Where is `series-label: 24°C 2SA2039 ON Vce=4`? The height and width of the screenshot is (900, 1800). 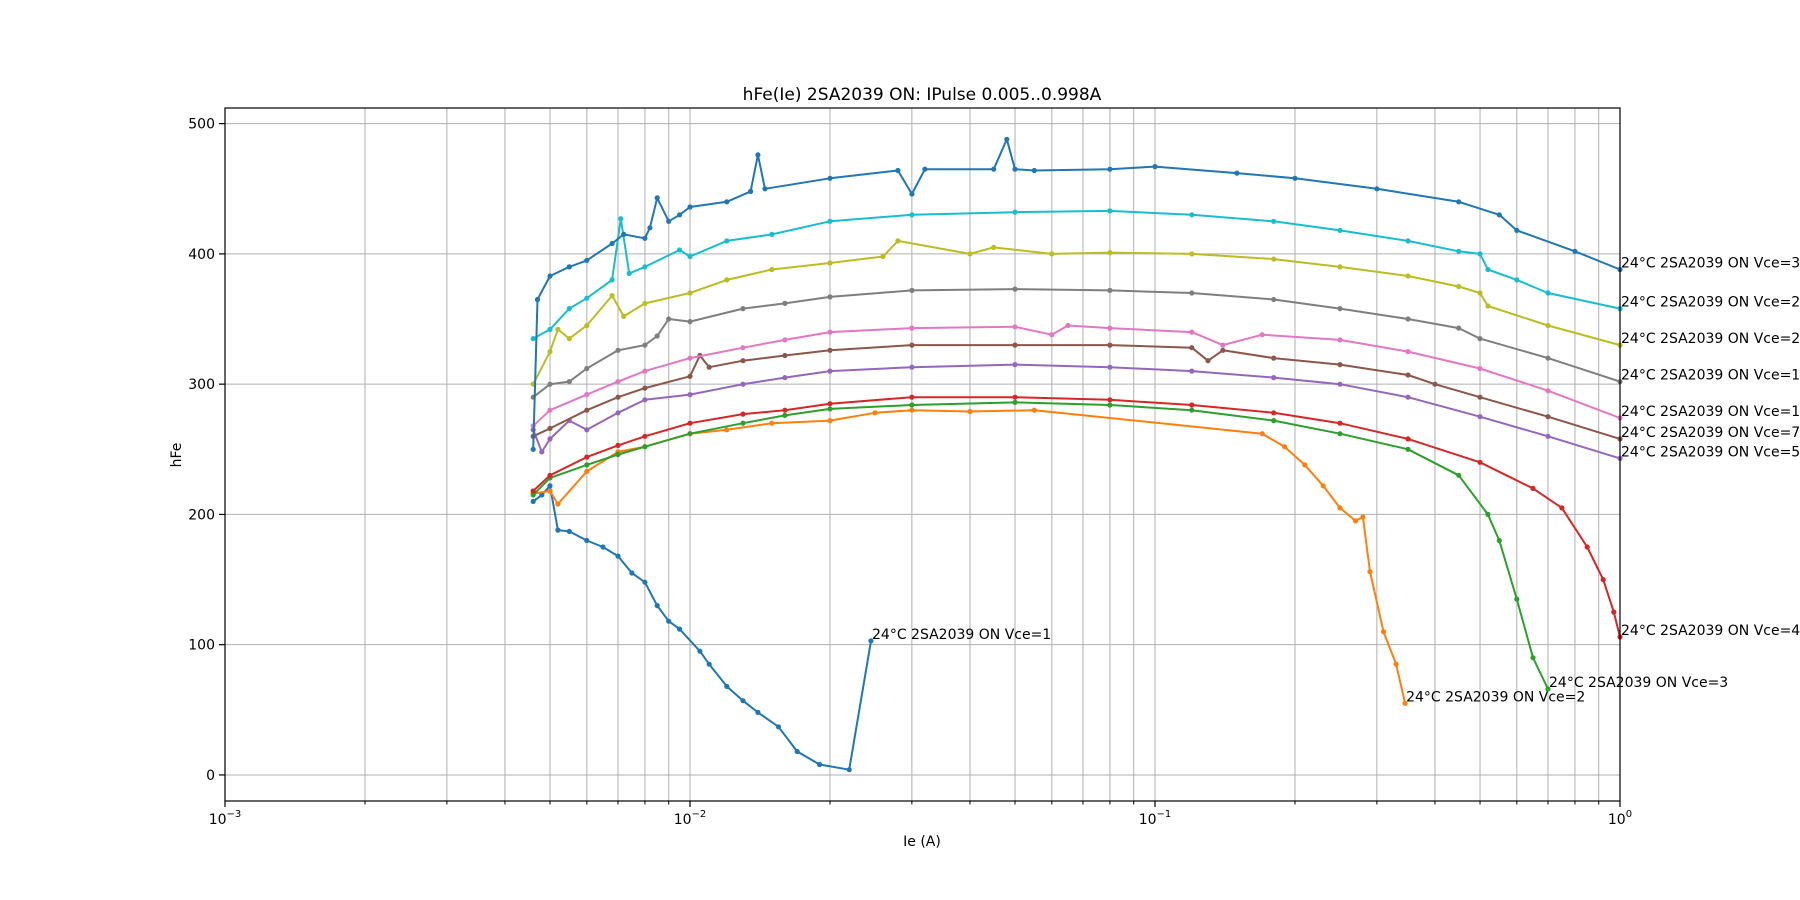
series-label: 24°C 2SA2039 ON Vce=4 is located at coordinates (1710, 631).